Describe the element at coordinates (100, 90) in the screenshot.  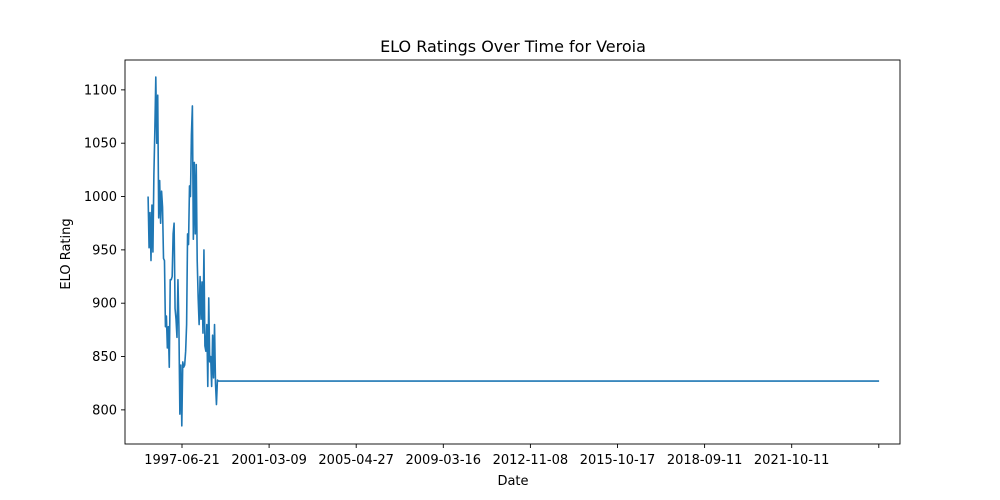
I see `y-tick-label-1100: 1100` at that location.